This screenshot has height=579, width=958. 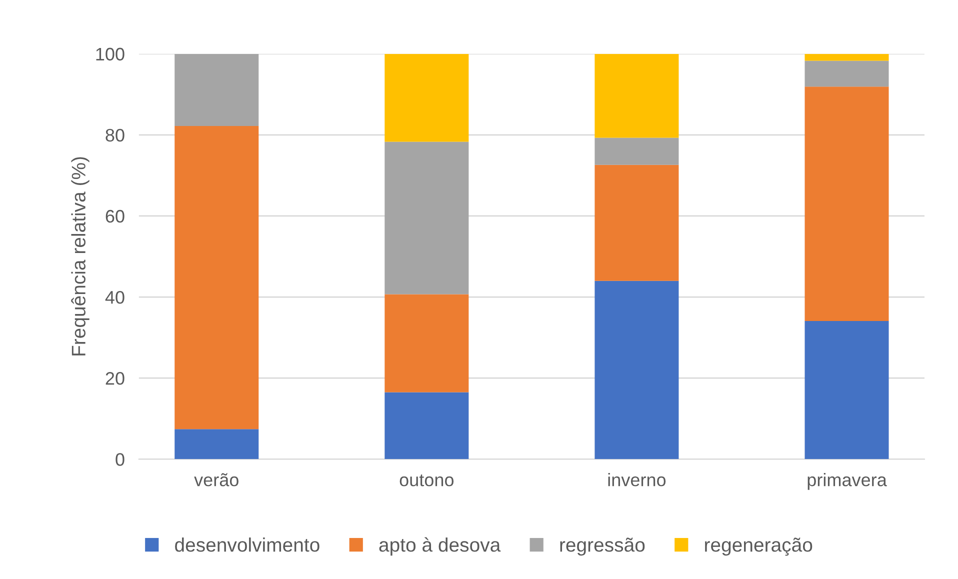 I want to click on y-tick-label: 60, so click(x=115, y=216).